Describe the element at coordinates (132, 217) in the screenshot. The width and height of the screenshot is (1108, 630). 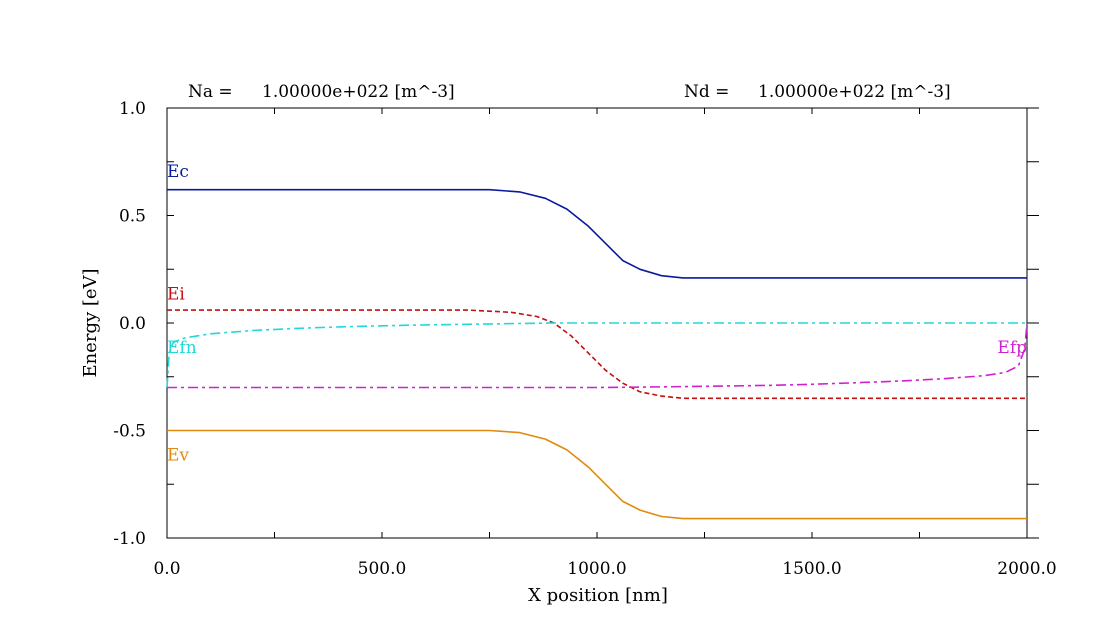
I see `y-tick-label: 0.5` at that location.